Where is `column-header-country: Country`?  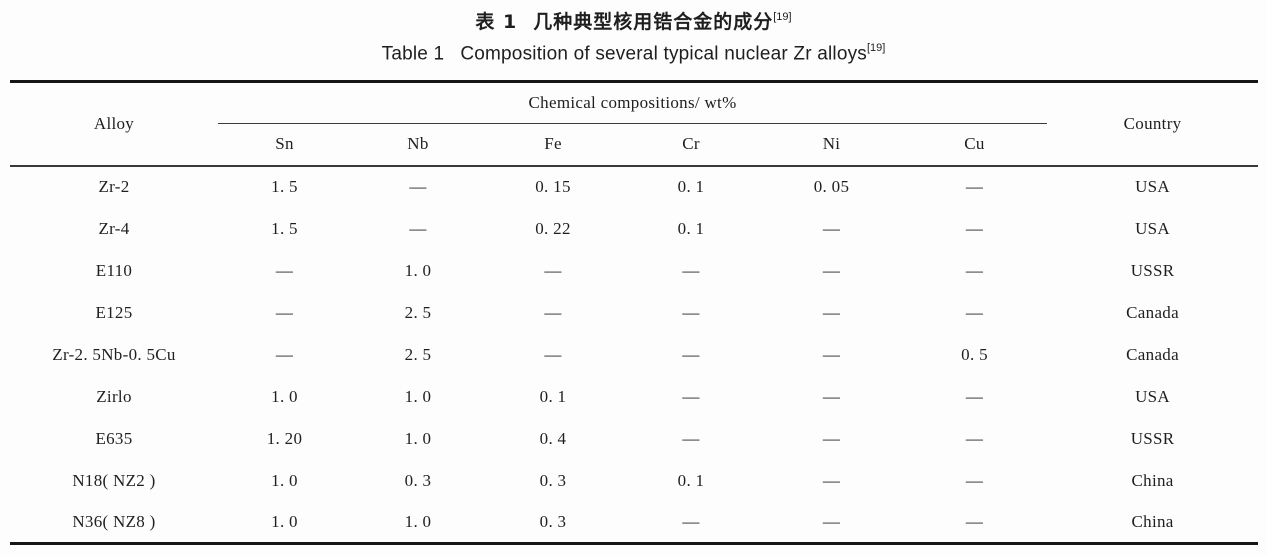
column-header-country: Country is located at coordinates (1152, 123).